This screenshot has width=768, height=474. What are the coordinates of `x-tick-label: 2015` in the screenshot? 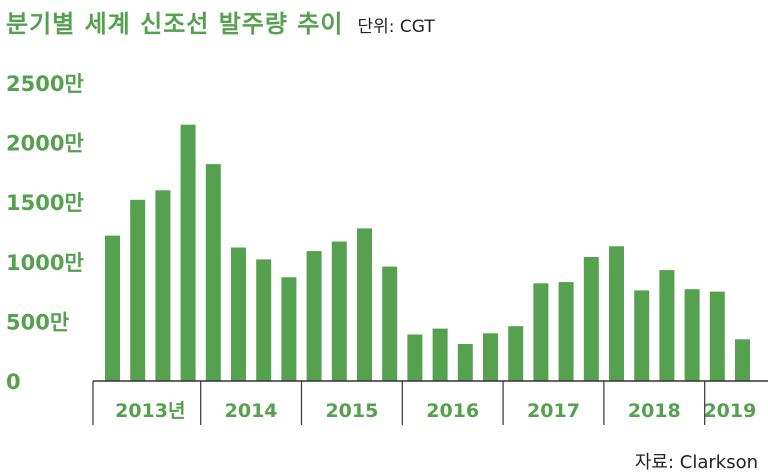 It's located at (351, 411).